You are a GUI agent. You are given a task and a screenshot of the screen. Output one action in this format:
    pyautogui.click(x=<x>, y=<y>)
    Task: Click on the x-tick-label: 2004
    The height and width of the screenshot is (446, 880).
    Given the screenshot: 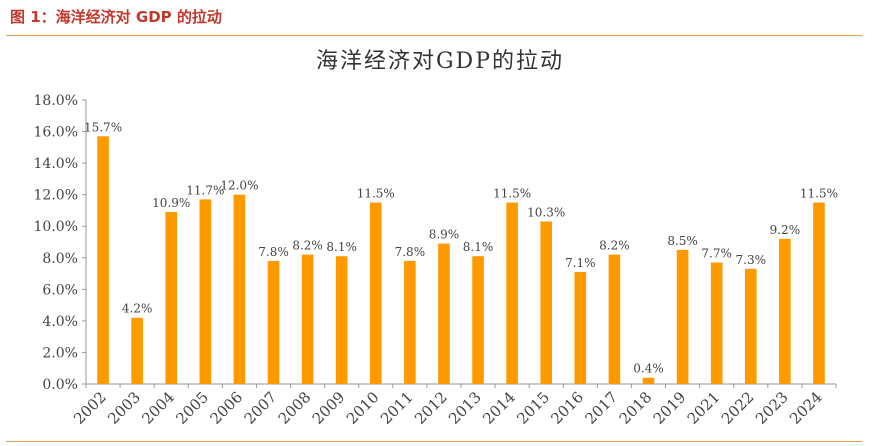 What is the action you would take?
    pyautogui.click(x=158, y=408)
    